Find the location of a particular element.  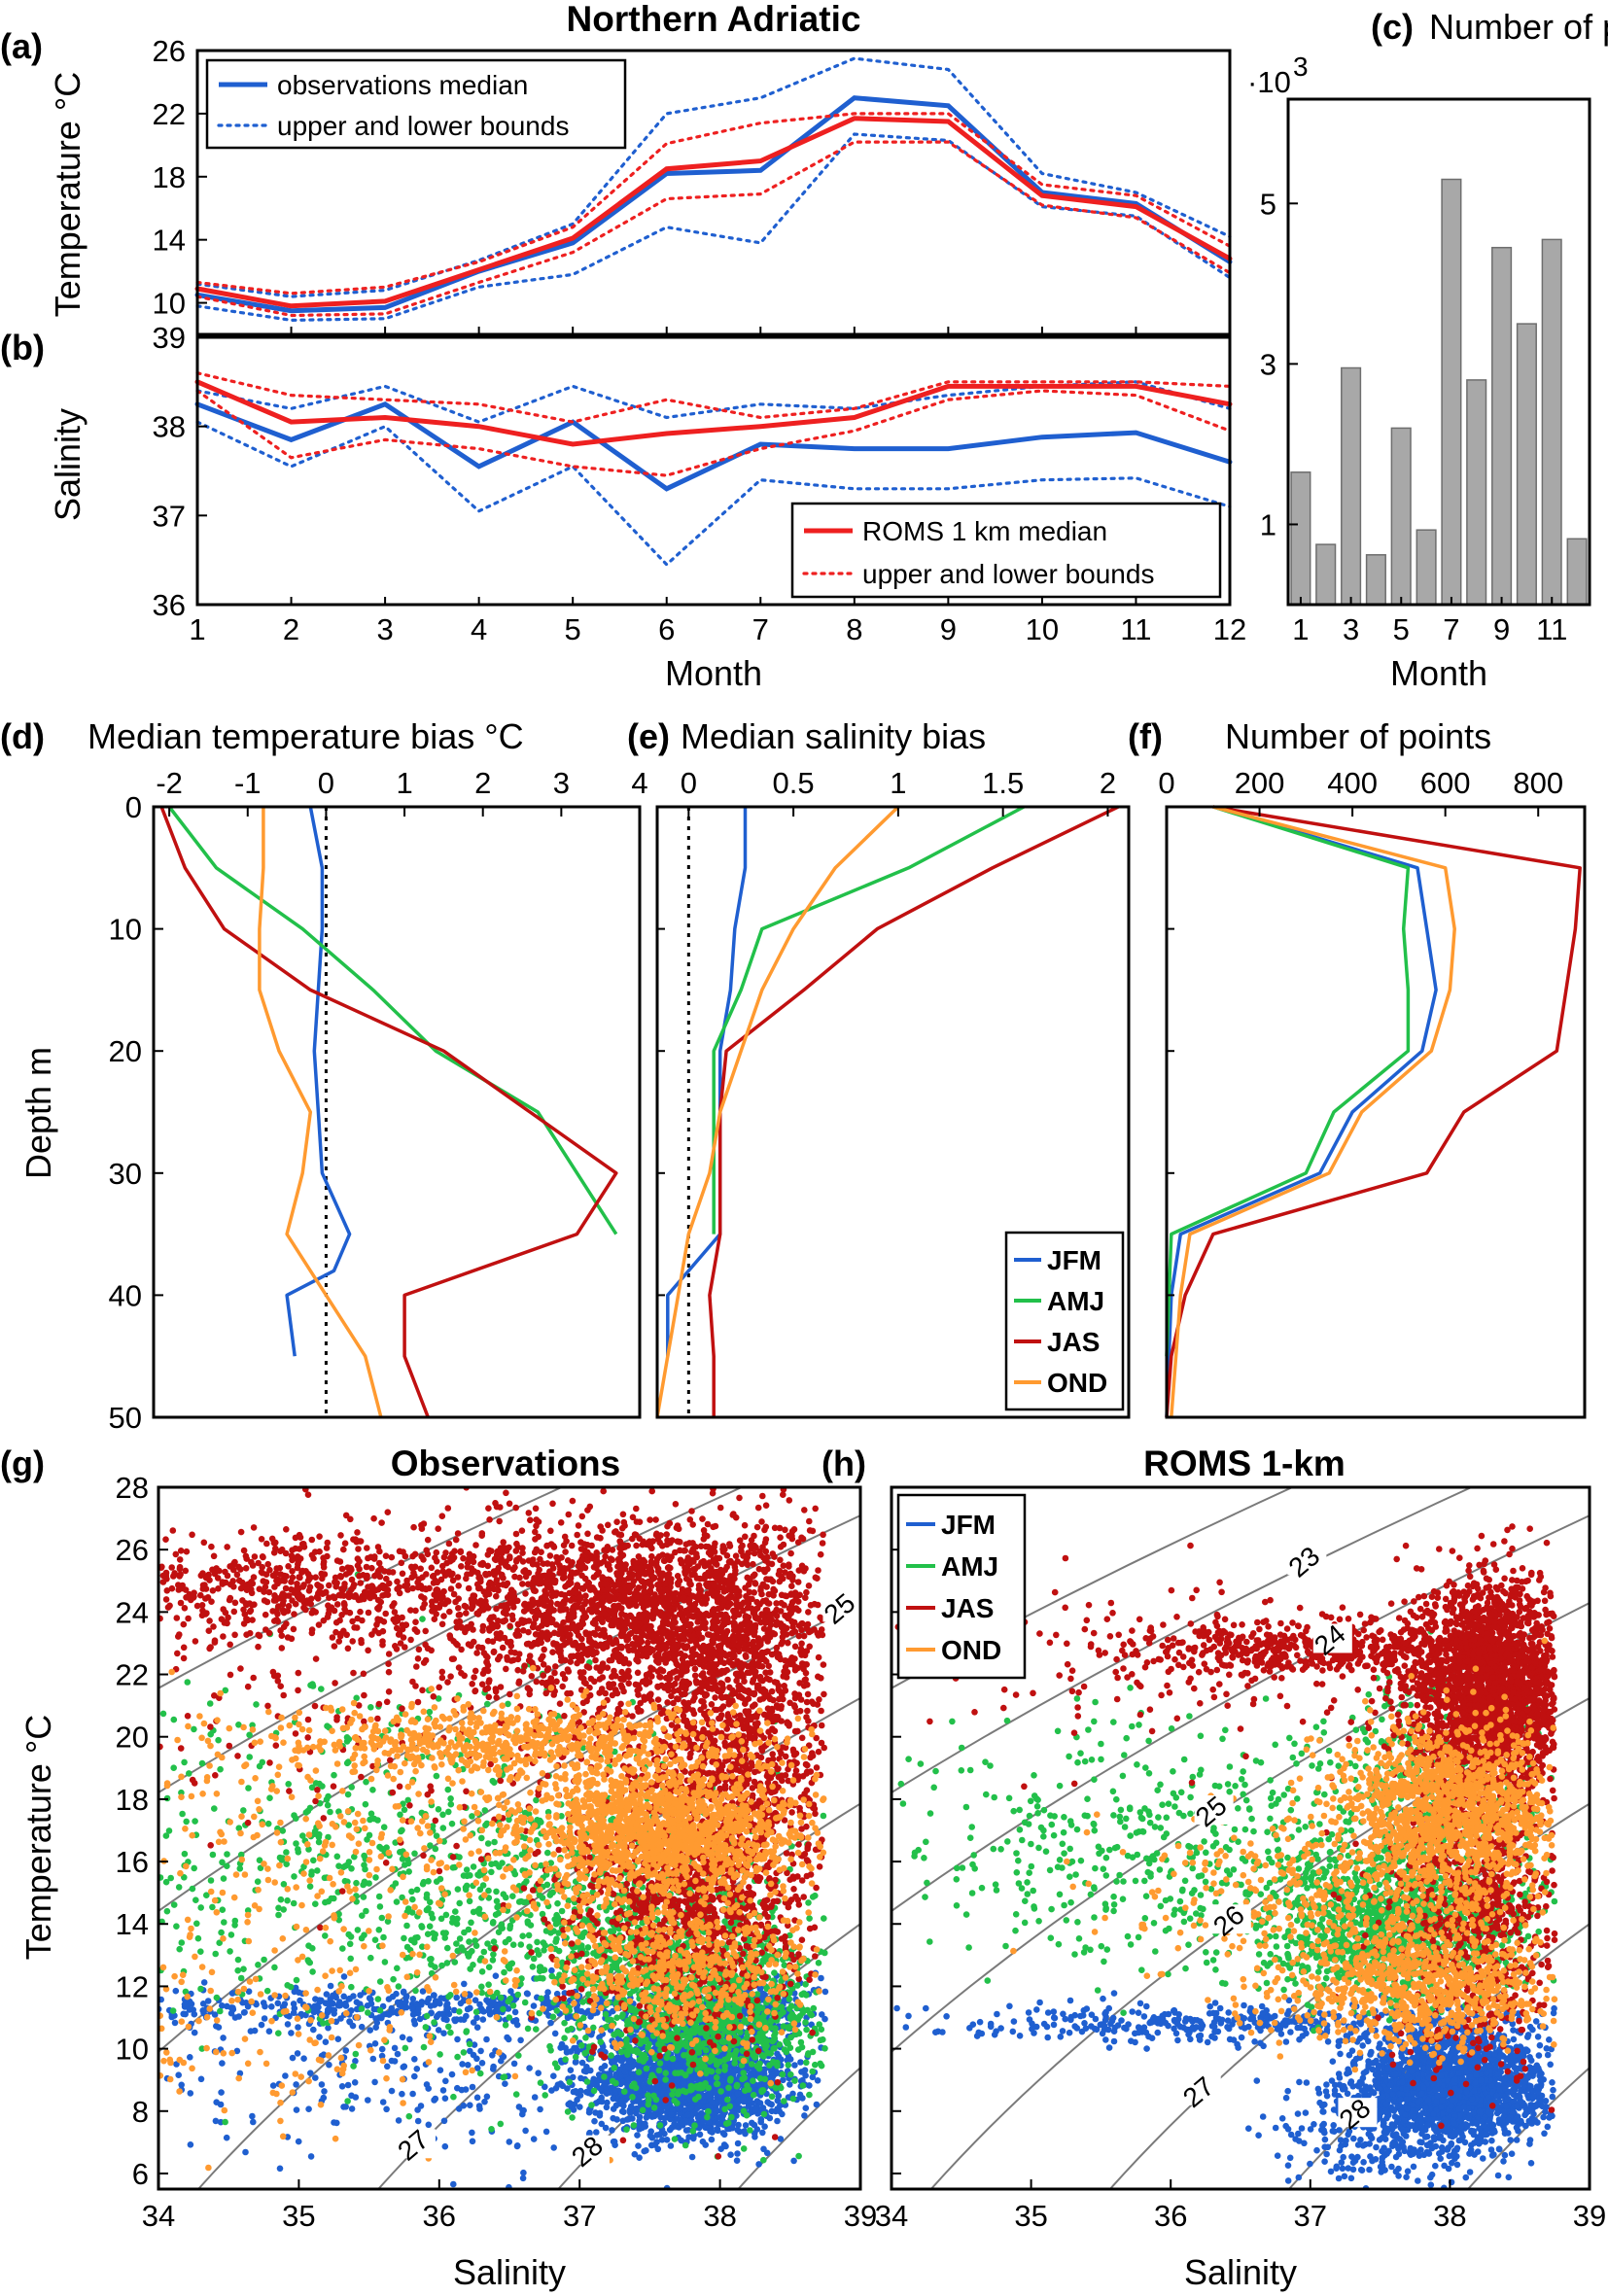

f-xtick-label: 800 is located at coordinates (1538, 783).